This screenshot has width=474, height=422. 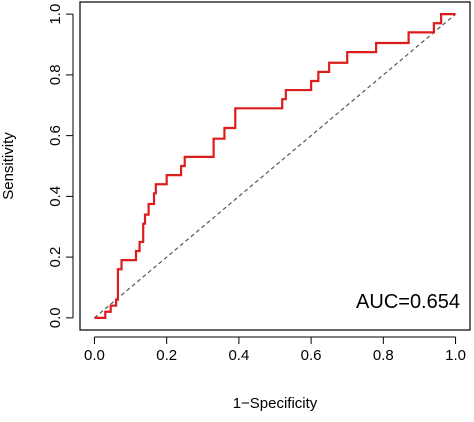 What do you see at coordinates (166, 355) in the screenshot?
I see `x-tick-label: 0.2` at bounding box center [166, 355].